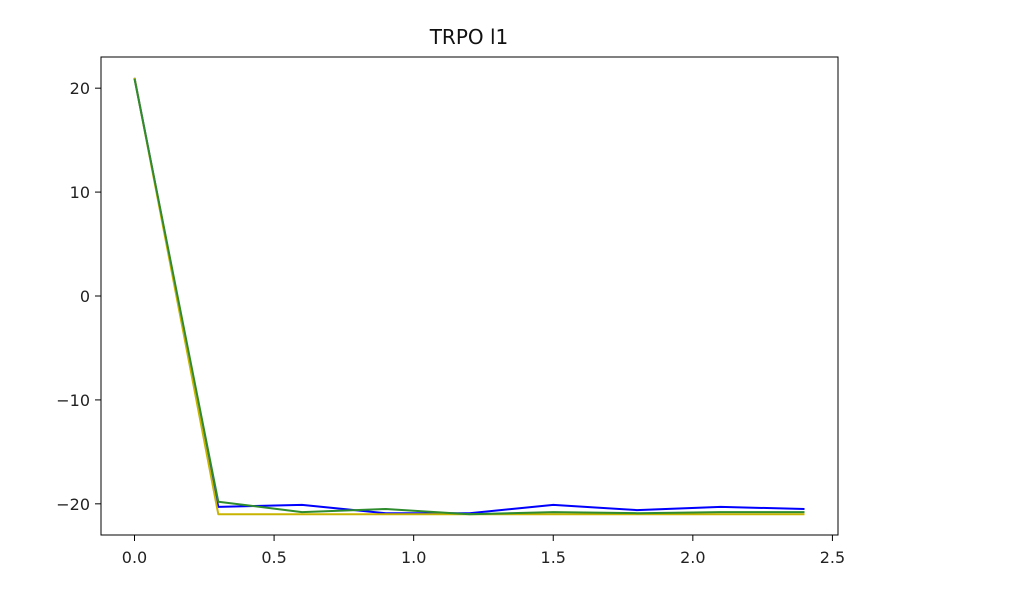  I want to click on x-tick-label: 1.0, so click(413, 557).